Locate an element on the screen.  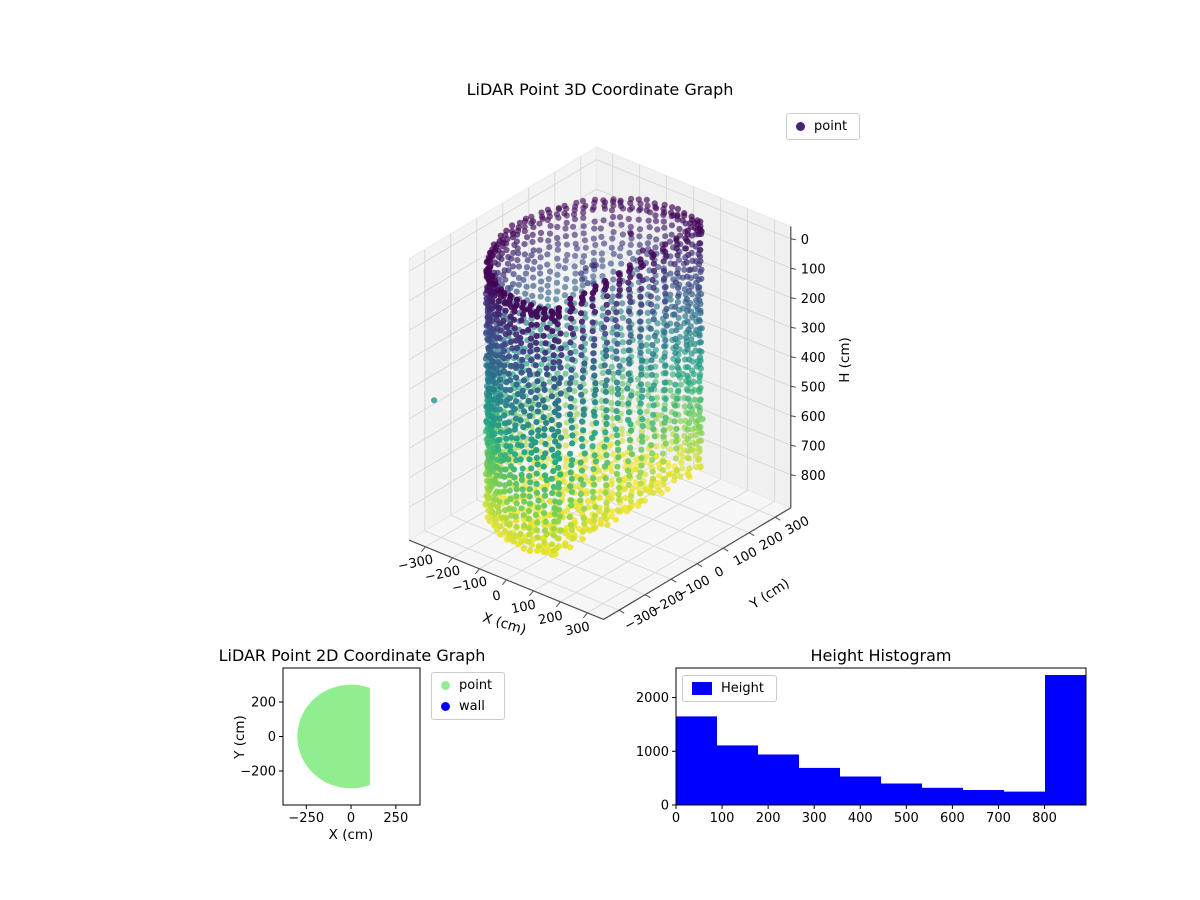
y-tick-label: 2000 is located at coordinates (652, 698).